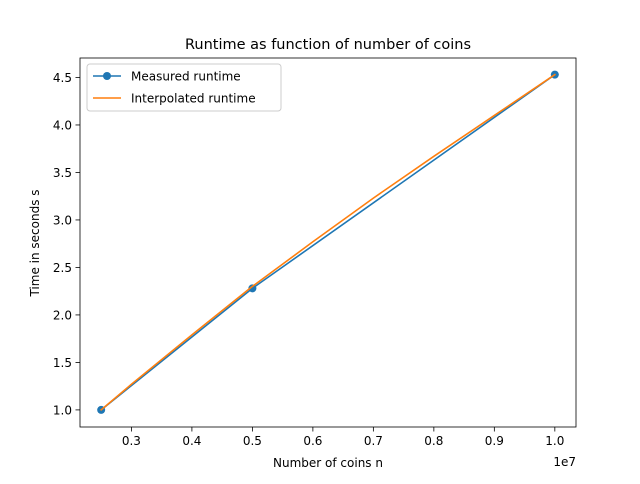 The image size is (640, 484). Describe the element at coordinates (373, 441) in the screenshot. I see `x-tick-label: 0.7` at that location.